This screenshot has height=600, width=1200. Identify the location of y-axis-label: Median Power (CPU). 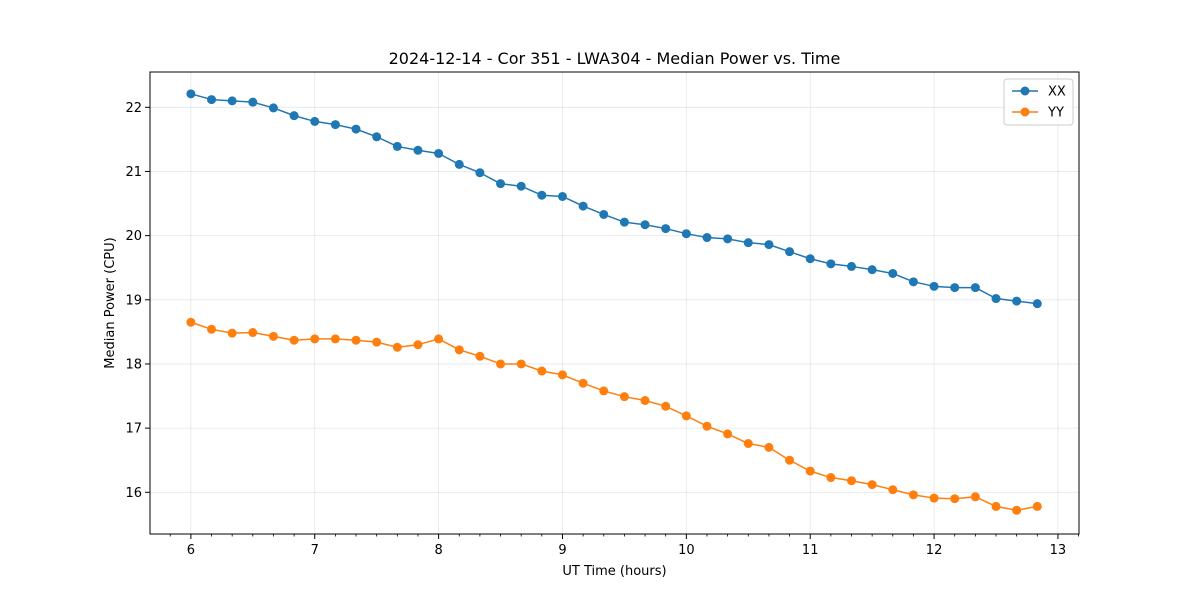
(110, 302).